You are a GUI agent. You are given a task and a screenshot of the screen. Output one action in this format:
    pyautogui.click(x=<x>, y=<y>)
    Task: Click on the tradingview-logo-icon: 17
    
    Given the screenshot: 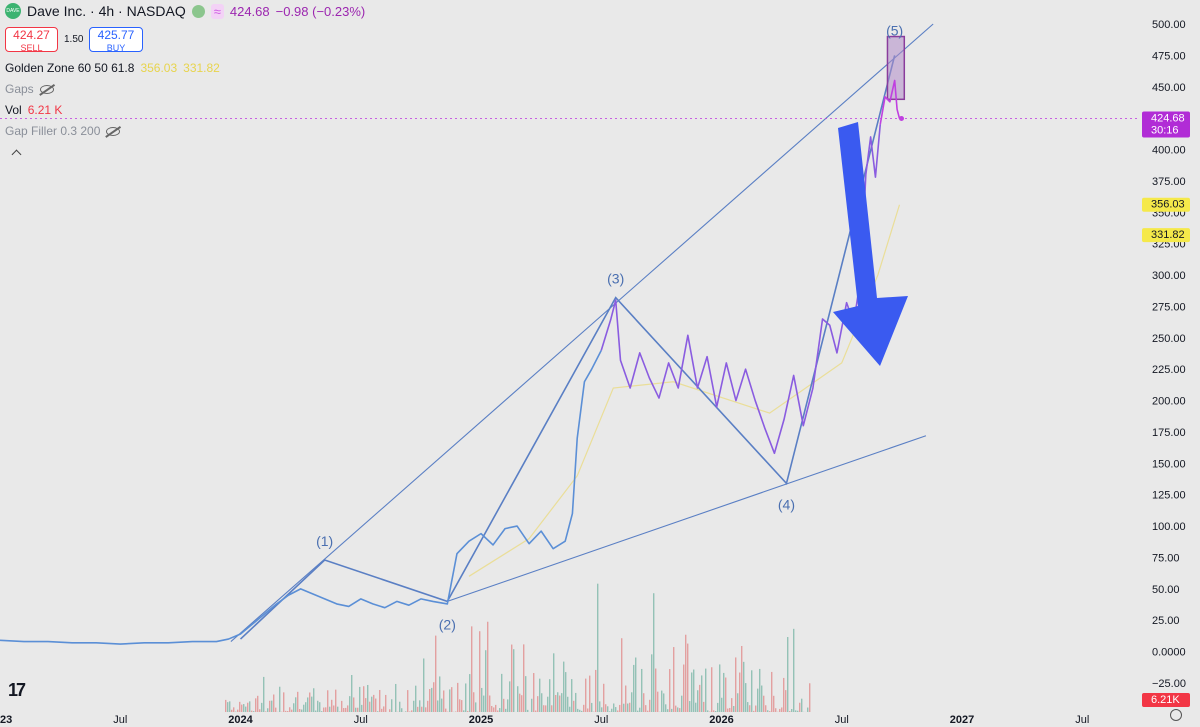 What is the action you would take?
    pyautogui.click(x=17, y=690)
    